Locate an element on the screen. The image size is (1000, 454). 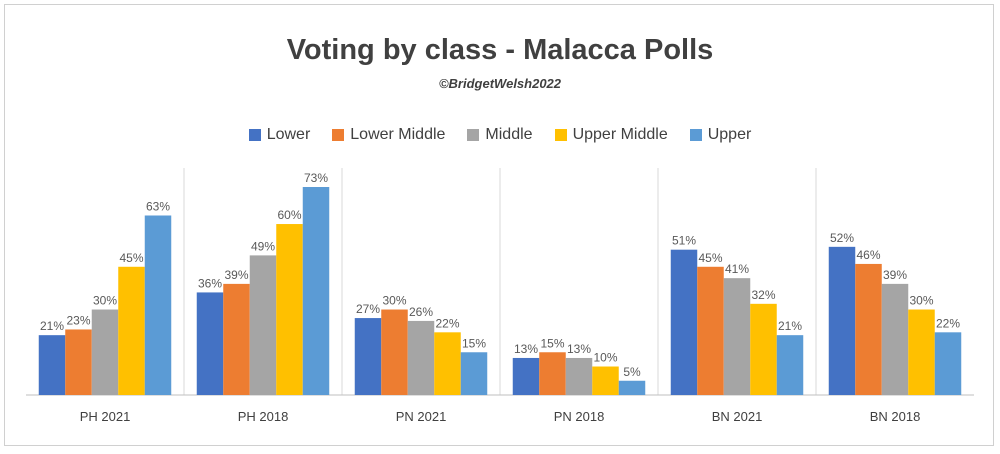
bar-upper-middle-bn-2018 is located at coordinates (921, 352).